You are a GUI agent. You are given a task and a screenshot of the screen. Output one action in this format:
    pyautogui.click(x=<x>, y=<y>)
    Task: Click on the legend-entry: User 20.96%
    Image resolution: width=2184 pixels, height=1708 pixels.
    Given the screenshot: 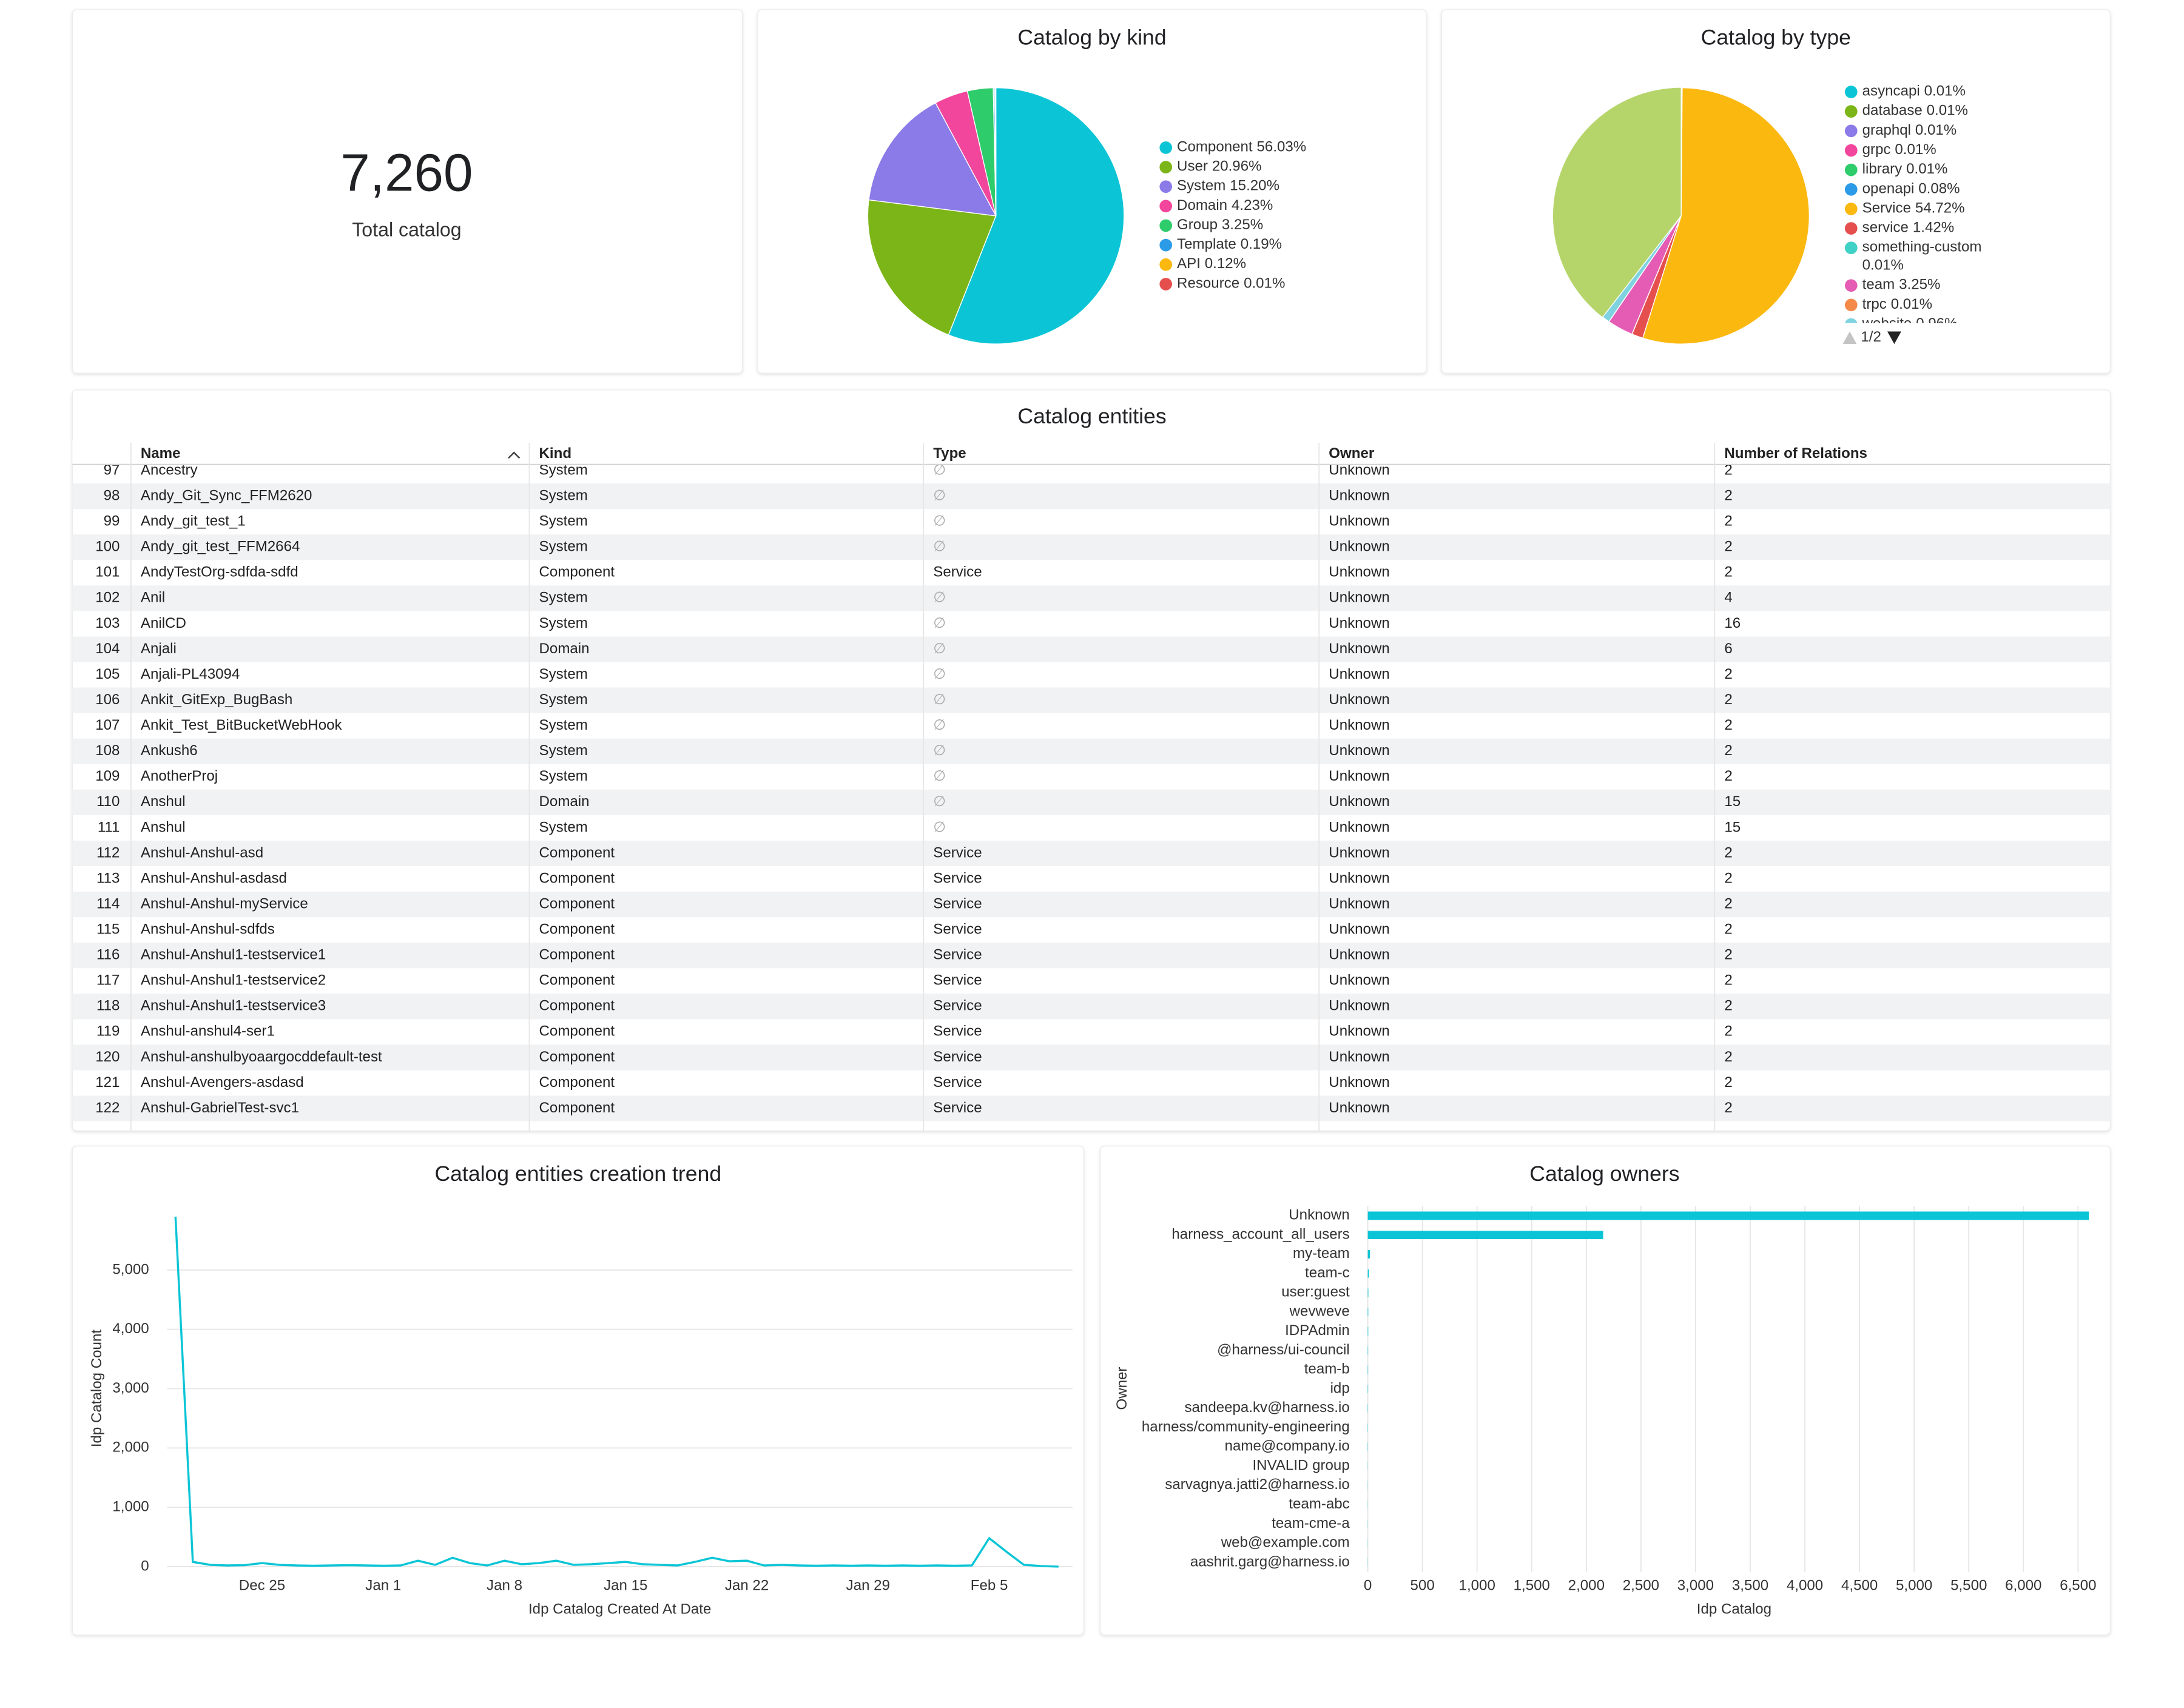 What is the action you would take?
    pyautogui.click(x=1219, y=167)
    